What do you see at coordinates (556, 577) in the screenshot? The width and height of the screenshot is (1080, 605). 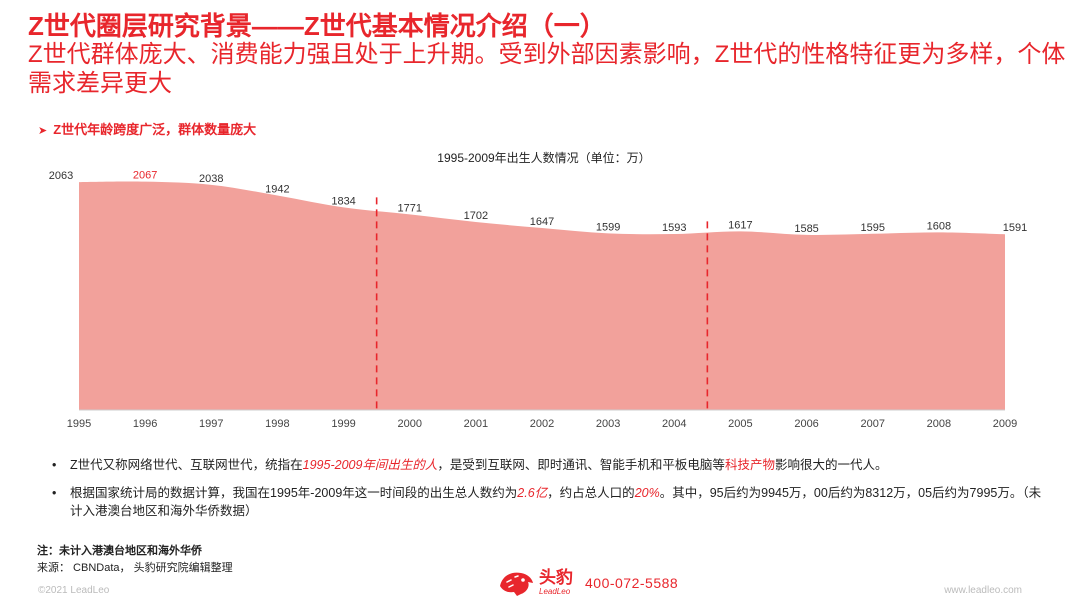 I see `brand-name: 头豹` at bounding box center [556, 577].